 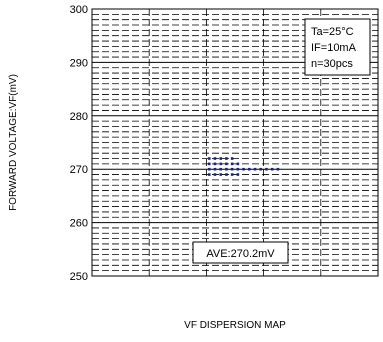 I want to click on y-tick-label: 280, so click(x=79, y=117).